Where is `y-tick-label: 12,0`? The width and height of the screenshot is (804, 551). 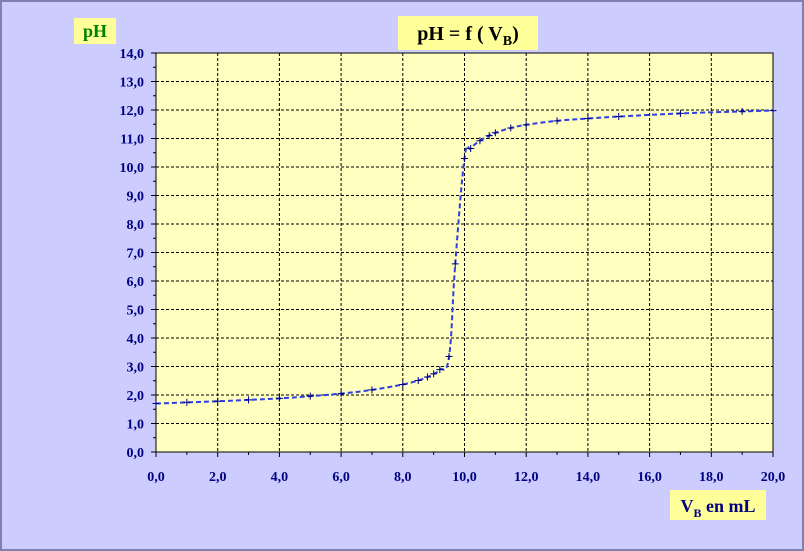
y-tick-label: 12,0 is located at coordinates (132, 111).